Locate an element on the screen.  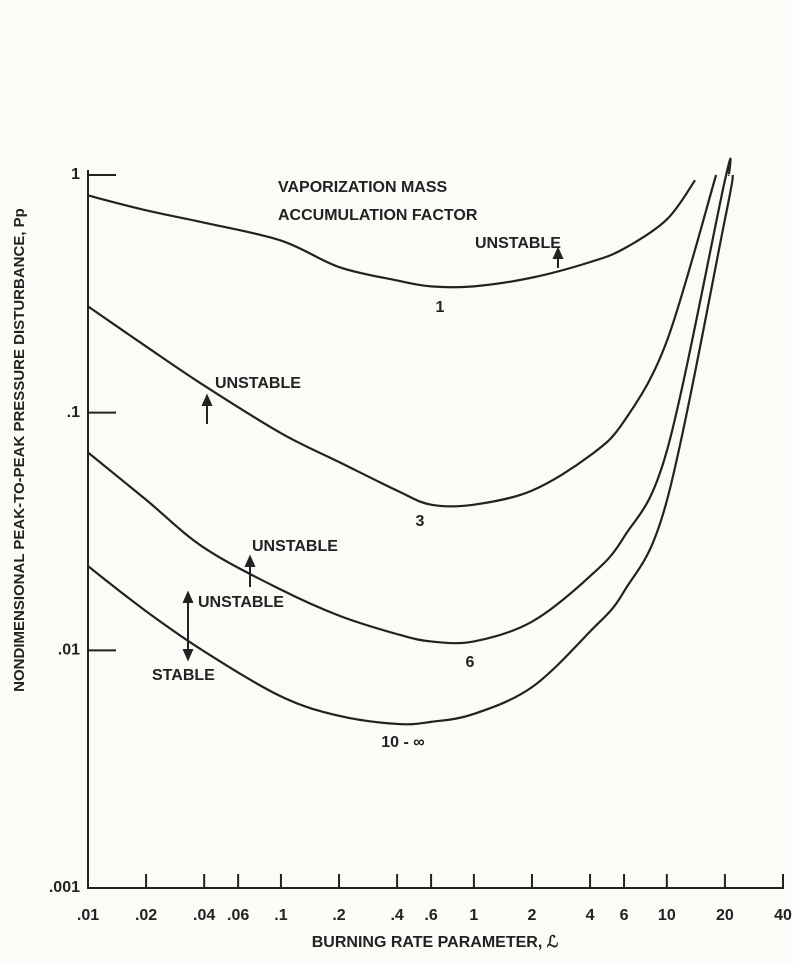
x-axis-label: BURNING RATE PARAMETER, ℒ is located at coordinates (435, 942).